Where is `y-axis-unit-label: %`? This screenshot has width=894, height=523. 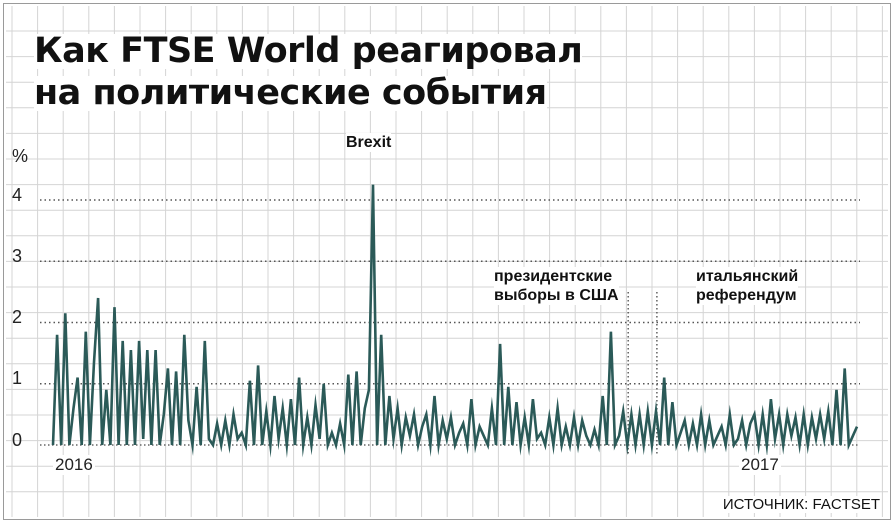
y-axis-unit-label: % is located at coordinates (20, 156).